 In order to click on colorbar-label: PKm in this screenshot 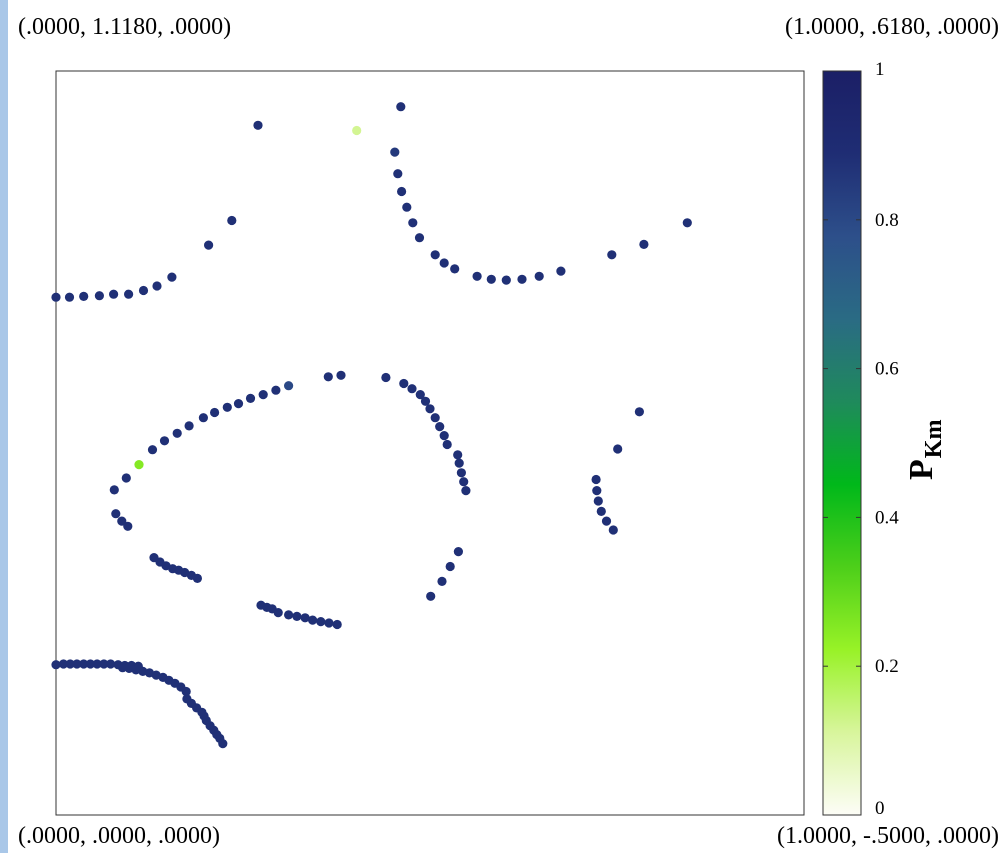, I will do `click(925, 450)`.